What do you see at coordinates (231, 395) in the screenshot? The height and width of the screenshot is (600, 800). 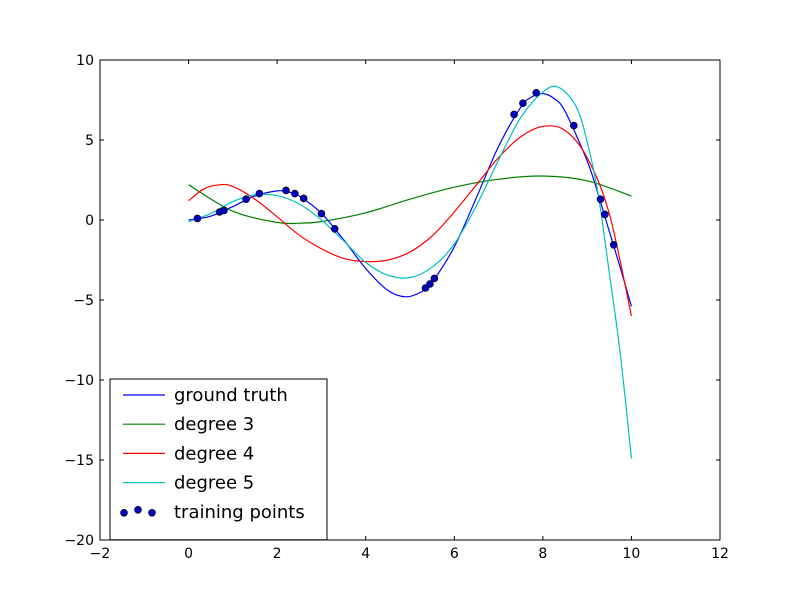 I see `legend-label-ground-truth: ground truth` at bounding box center [231, 395].